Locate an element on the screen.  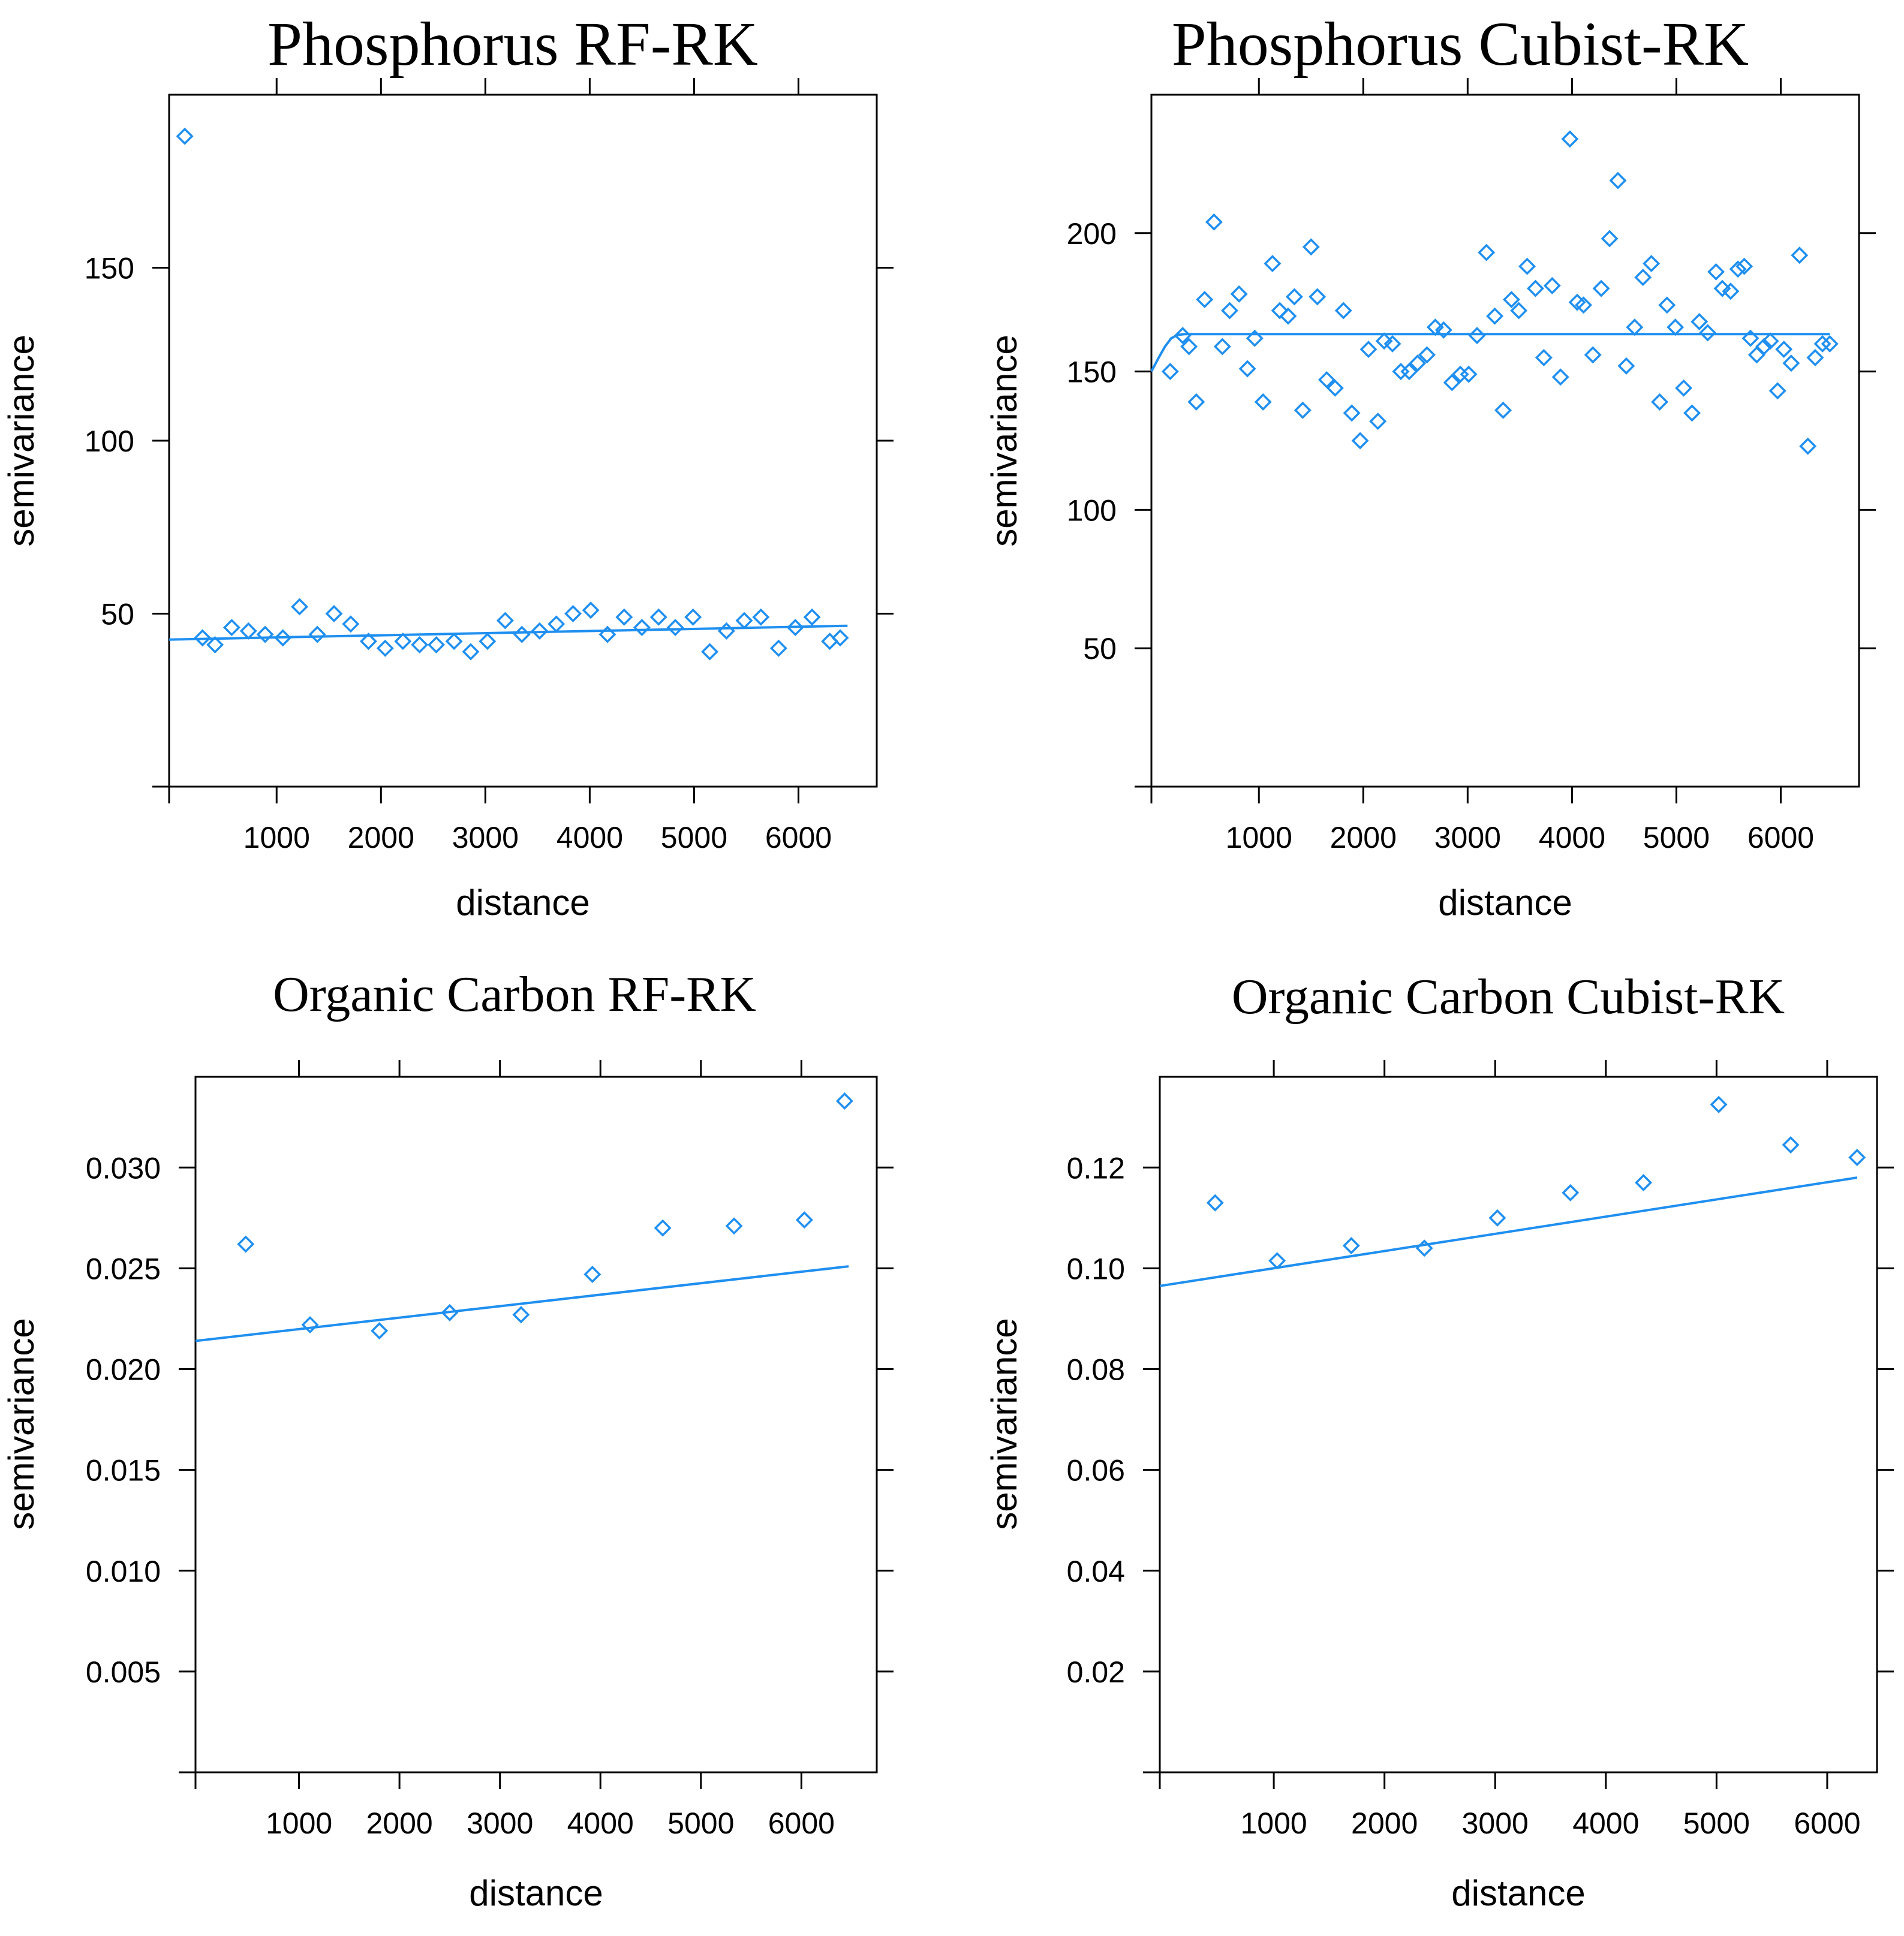
y-tick-label: 0.02 is located at coordinates (1096, 1672).